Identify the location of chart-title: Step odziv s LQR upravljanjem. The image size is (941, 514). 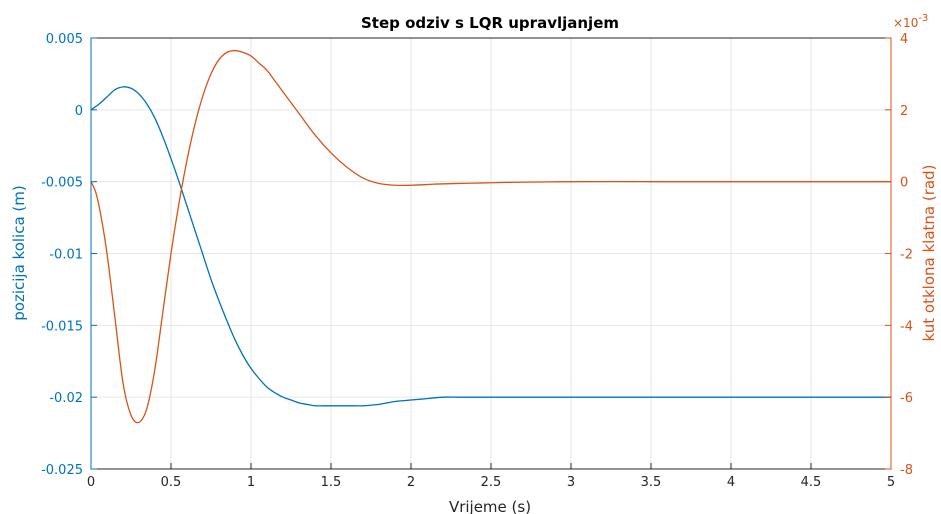
(490, 23).